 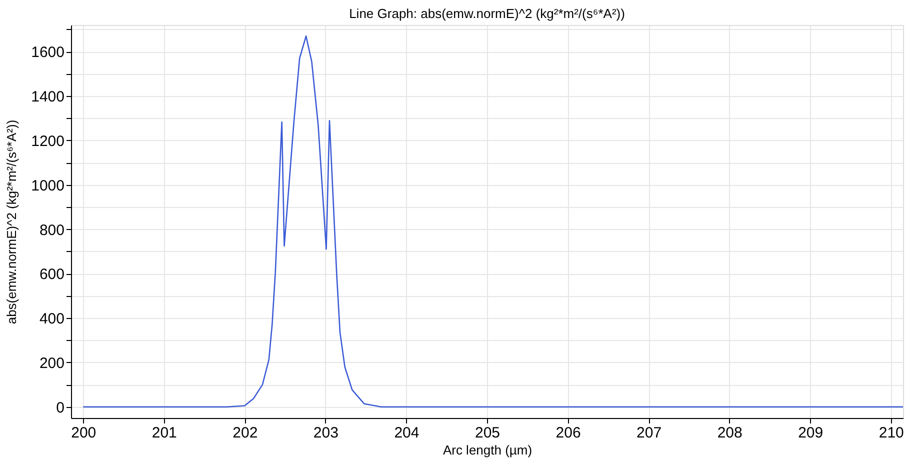 What do you see at coordinates (51, 230) in the screenshot?
I see `y-tick-label: 800` at bounding box center [51, 230].